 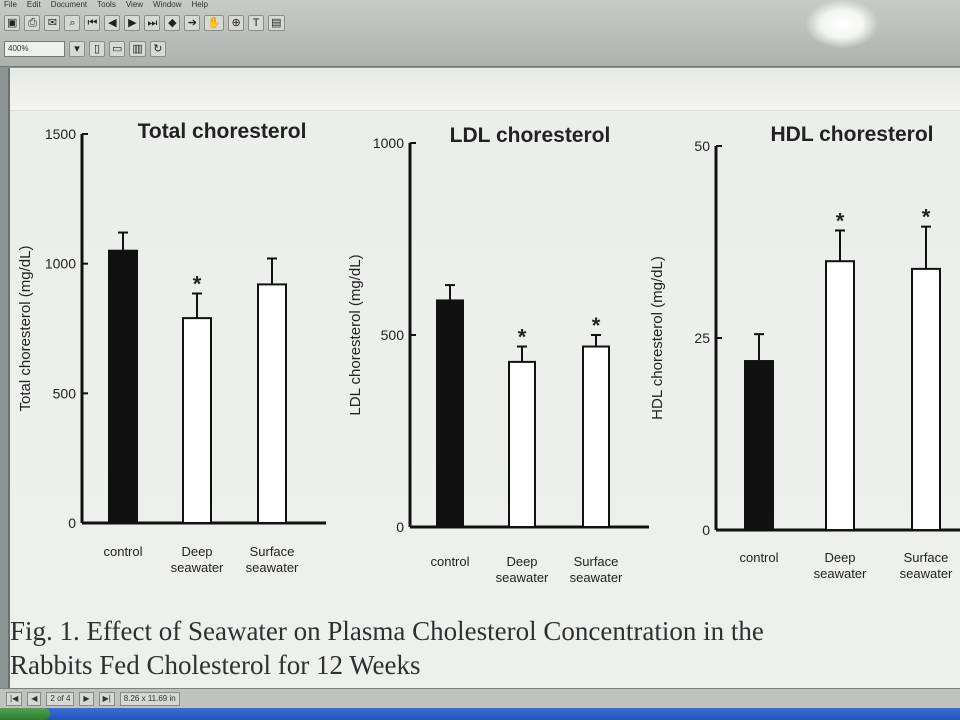 What do you see at coordinates (60, 698) in the screenshot?
I see `page-indicator: 2 of 4` at bounding box center [60, 698].